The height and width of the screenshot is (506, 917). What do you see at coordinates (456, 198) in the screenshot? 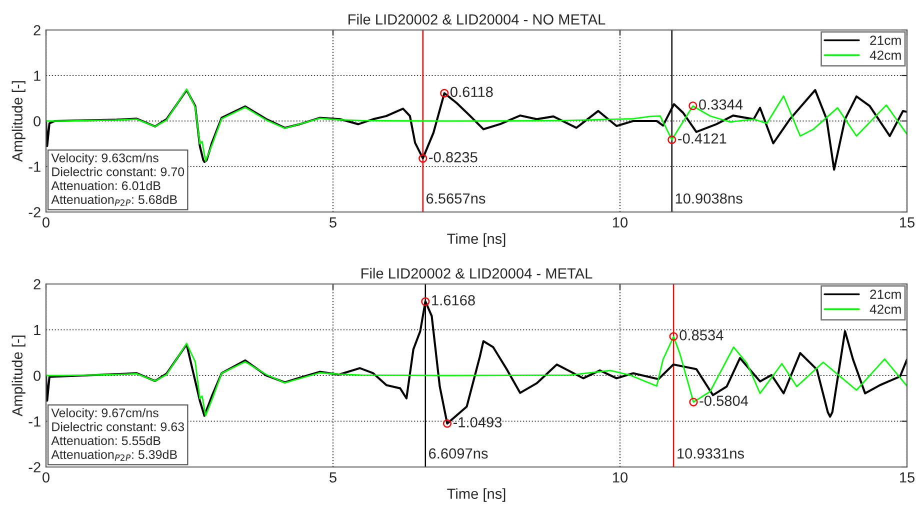
I see `ref-line-label: 6.5657ns` at bounding box center [456, 198].